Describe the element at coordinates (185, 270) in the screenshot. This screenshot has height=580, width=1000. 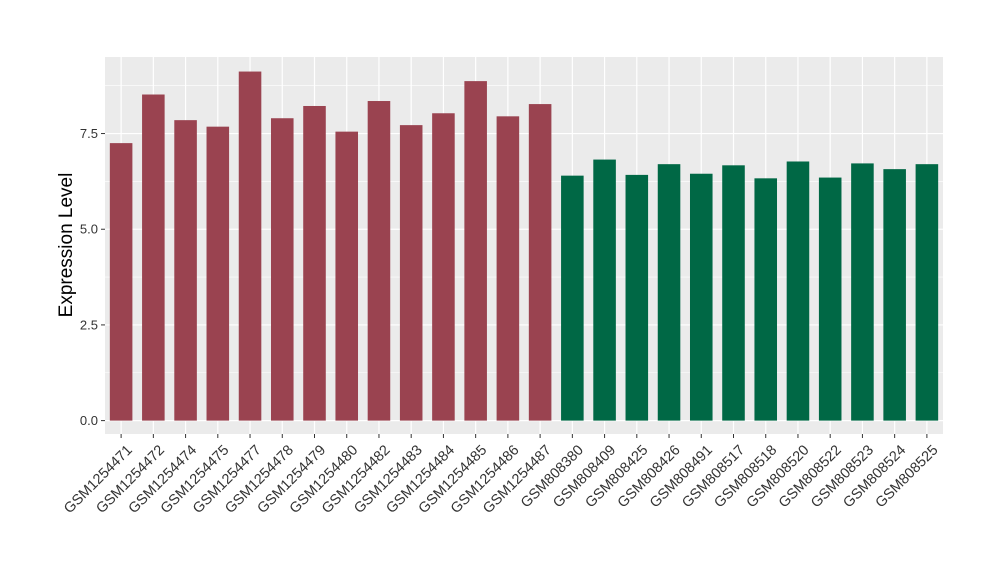
I see `bar-GSM1254474` at that location.